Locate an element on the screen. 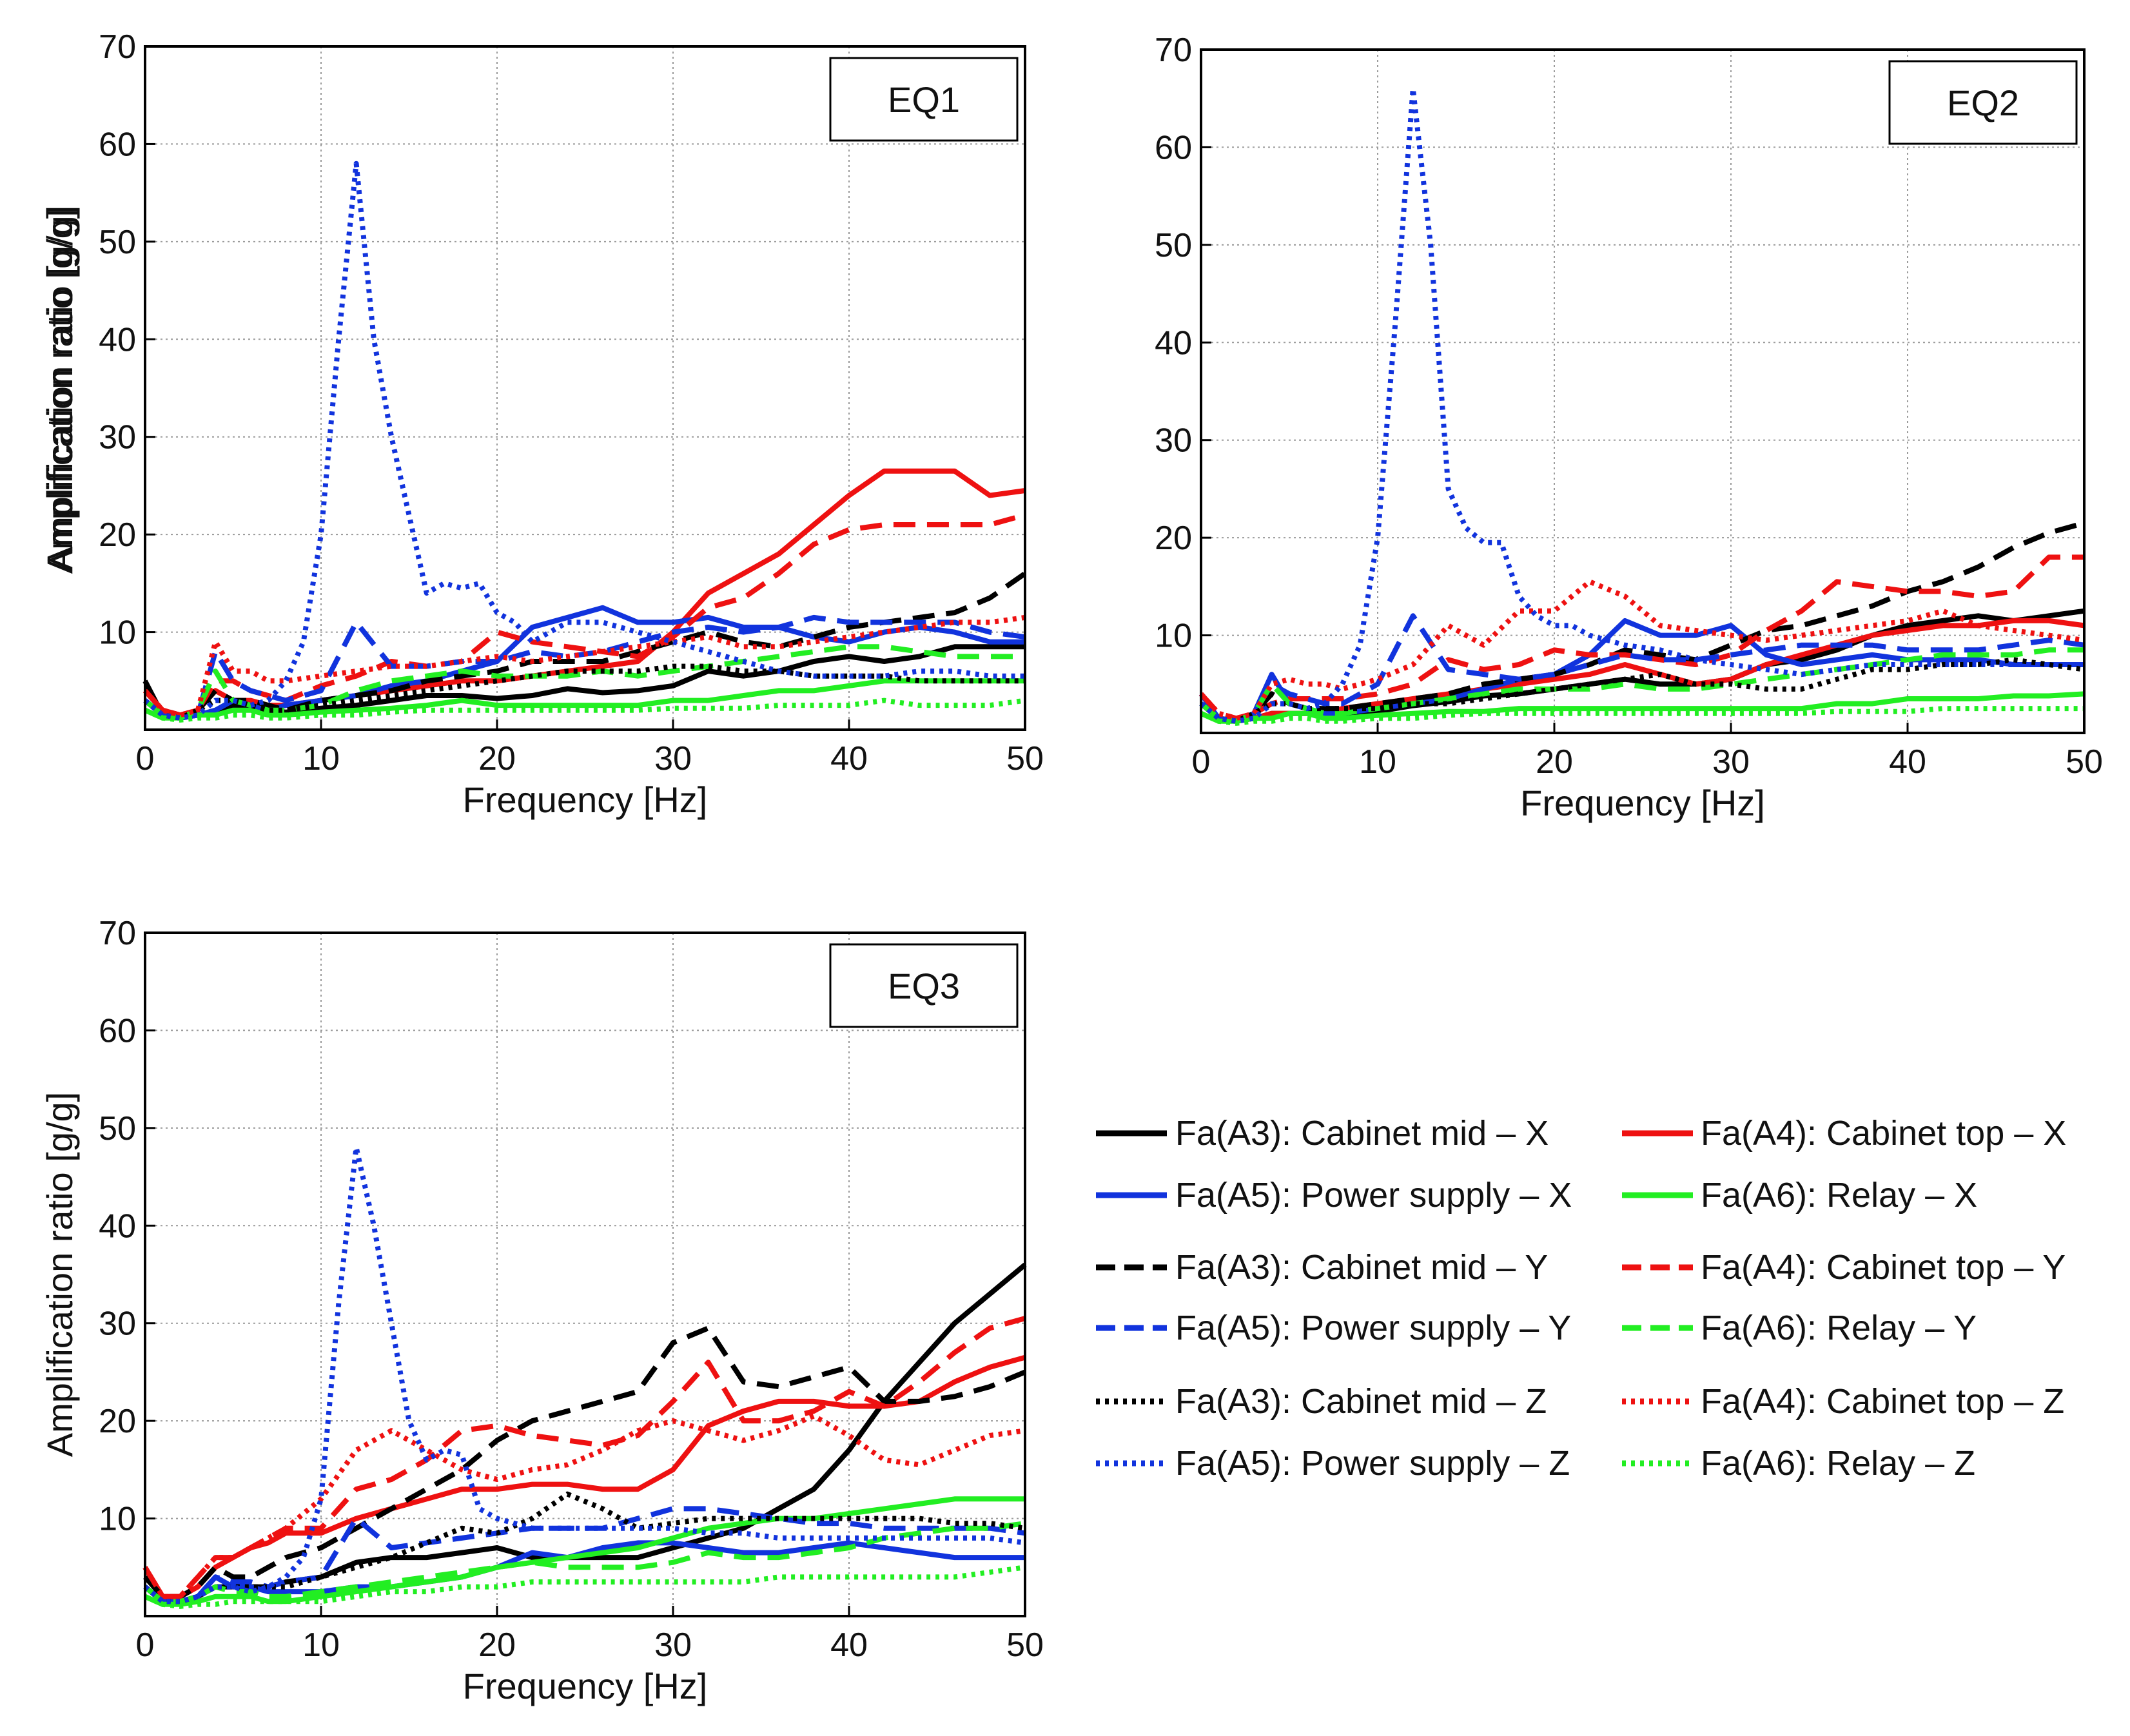  series-line-a3x is located at coordinates (583, 682).